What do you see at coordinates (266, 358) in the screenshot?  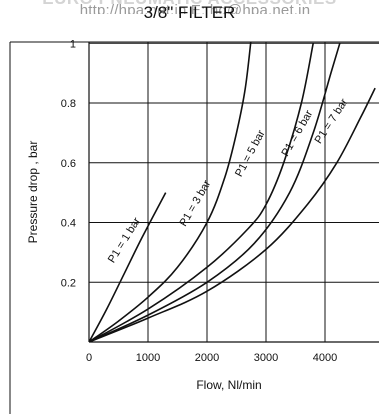 I see `x-tick-label: 3000` at bounding box center [266, 358].